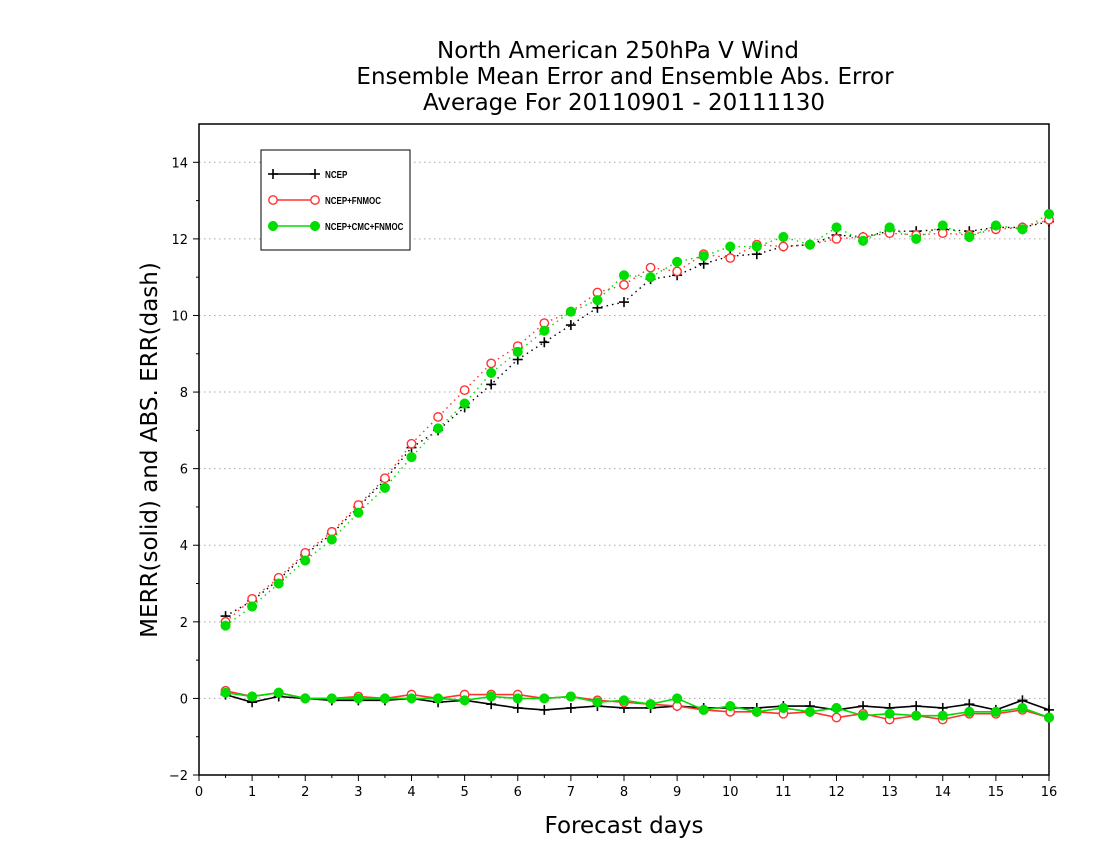 This screenshot has height=850, width=1100. Describe the element at coordinates (150, 450) in the screenshot. I see `y-axis-label: MERR(solid) and ABS. ERR(dash)` at that location.